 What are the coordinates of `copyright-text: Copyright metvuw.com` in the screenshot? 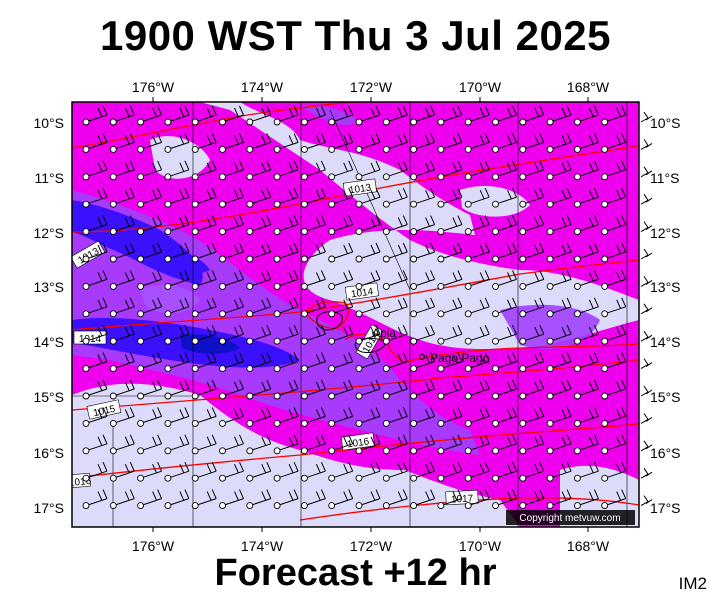 It's located at (569, 518).